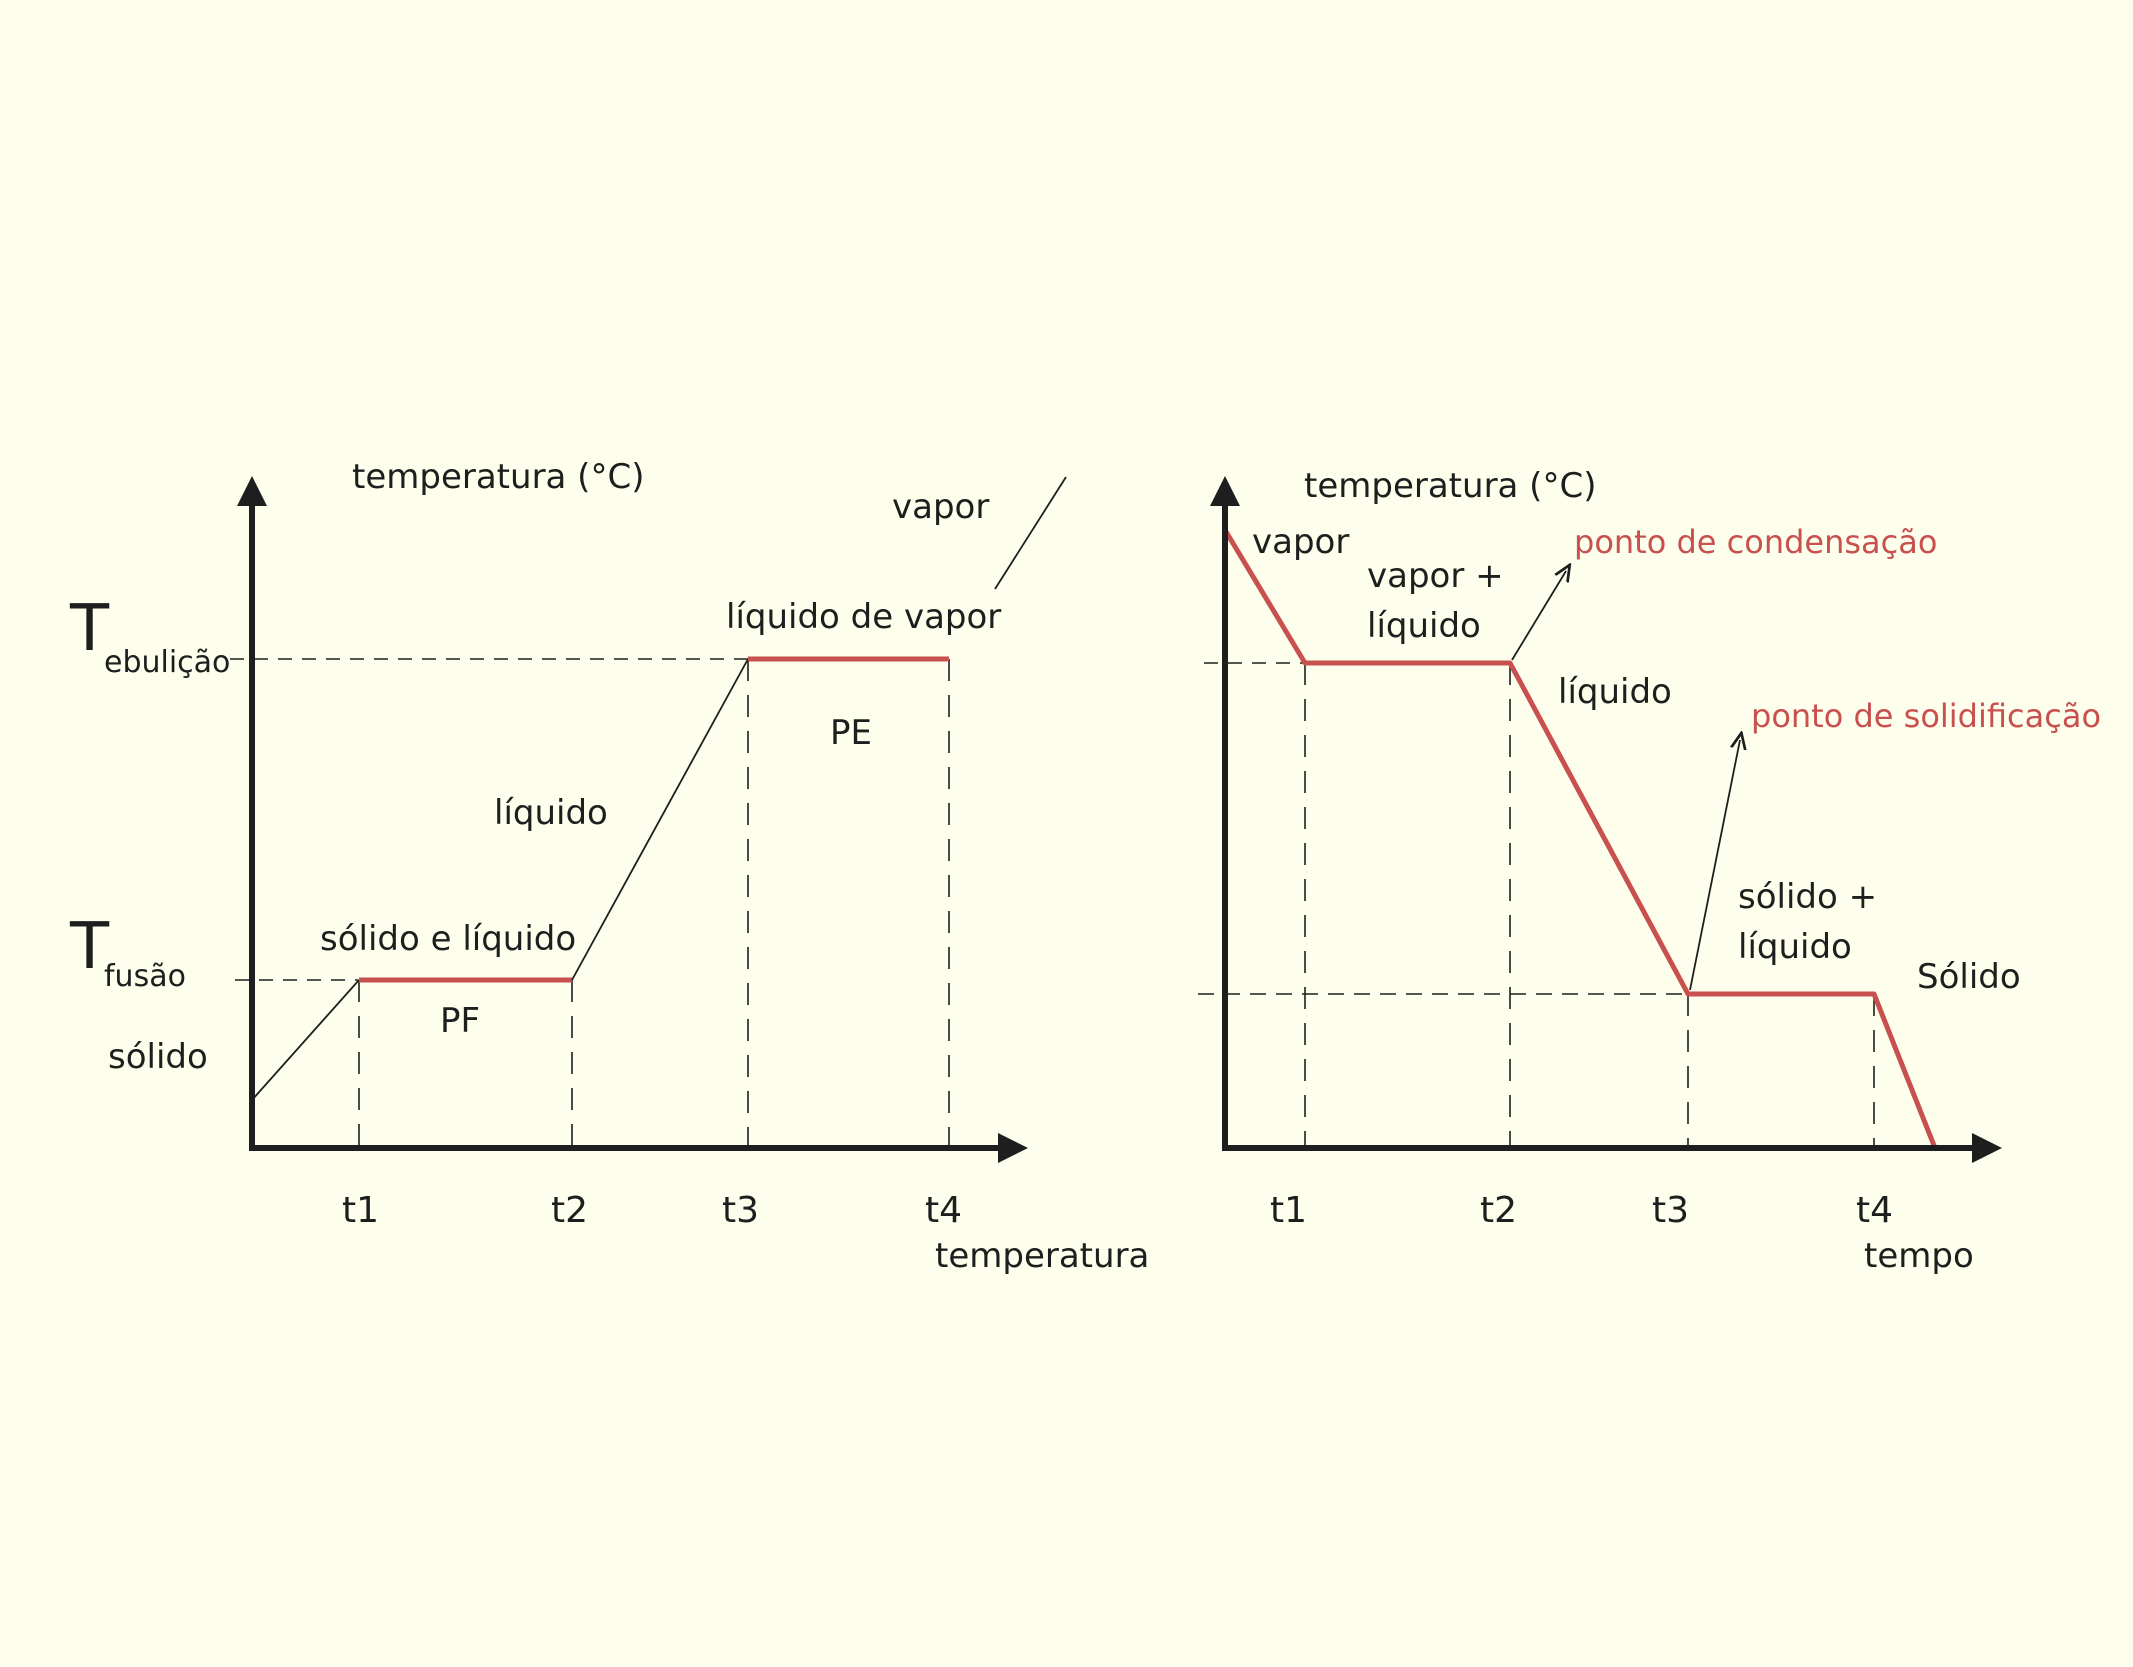 The height and width of the screenshot is (1667, 2133). Describe the element at coordinates (1030, 533) in the screenshot. I see `heating-vapor-segment` at that location.